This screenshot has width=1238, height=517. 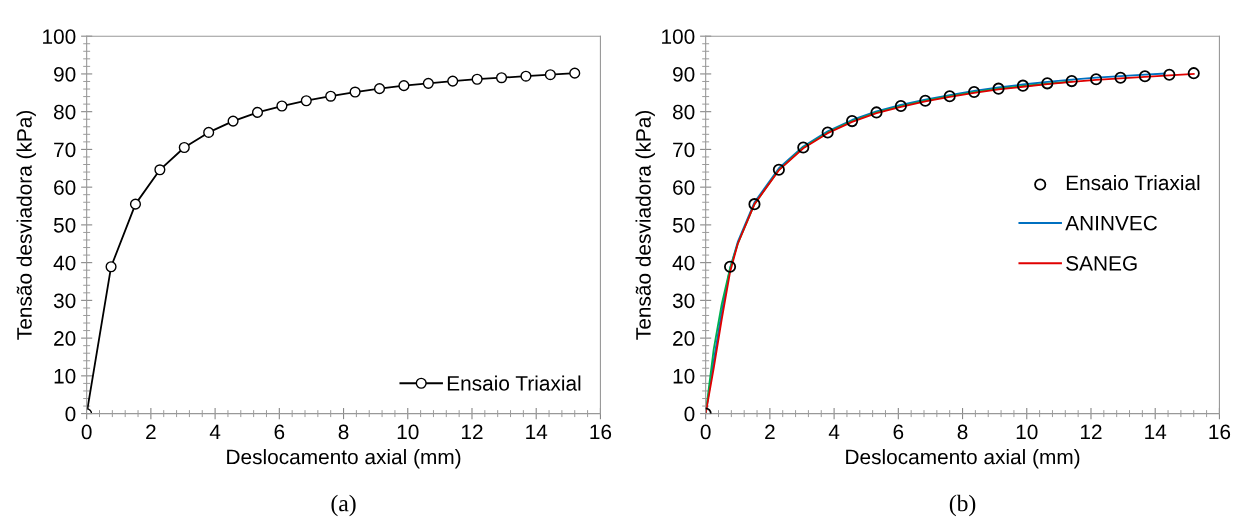 What do you see at coordinates (1111, 223) in the screenshot?
I see `legend-label: ANINVEC` at bounding box center [1111, 223].